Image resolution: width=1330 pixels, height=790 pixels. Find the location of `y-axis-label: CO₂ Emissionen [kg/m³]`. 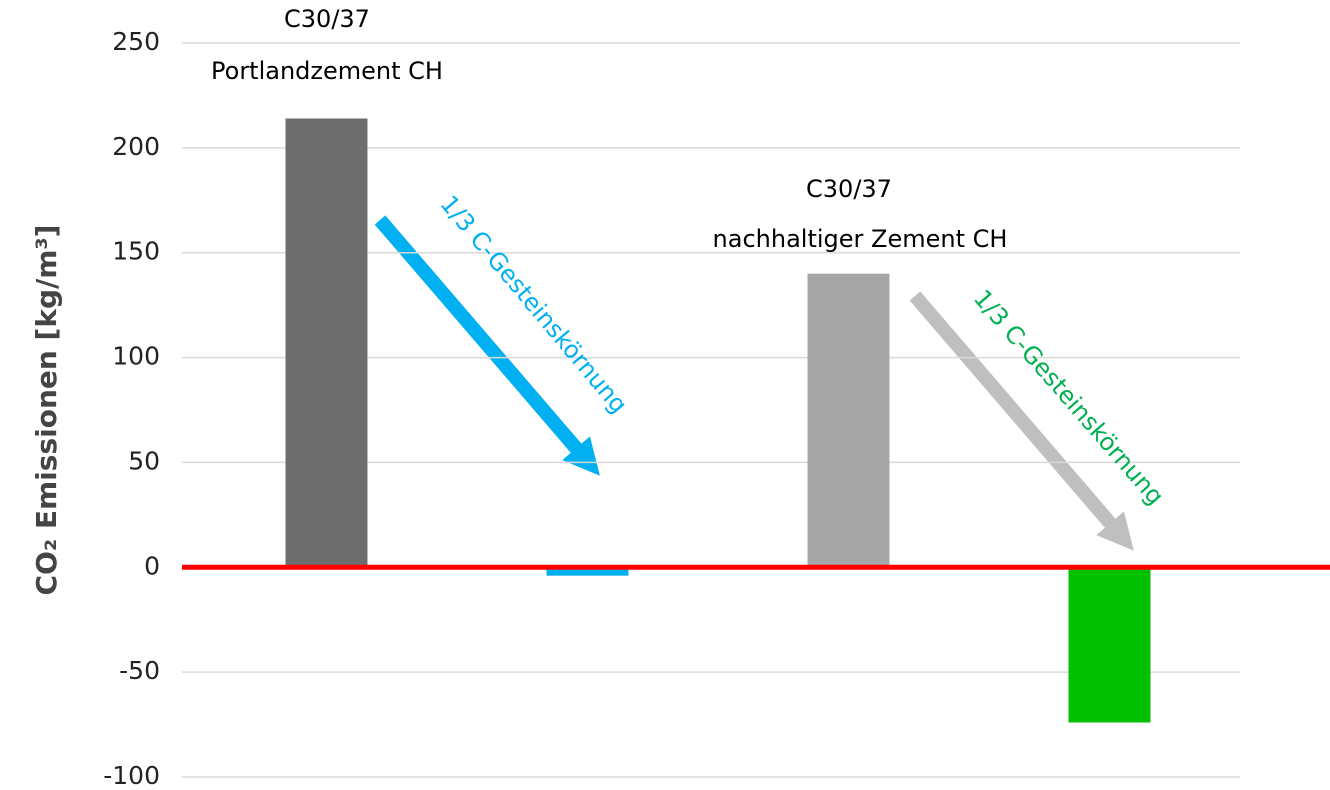

y-axis-label: CO₂ Emissionen [kg/m³] is located at coordinates (46, 410).